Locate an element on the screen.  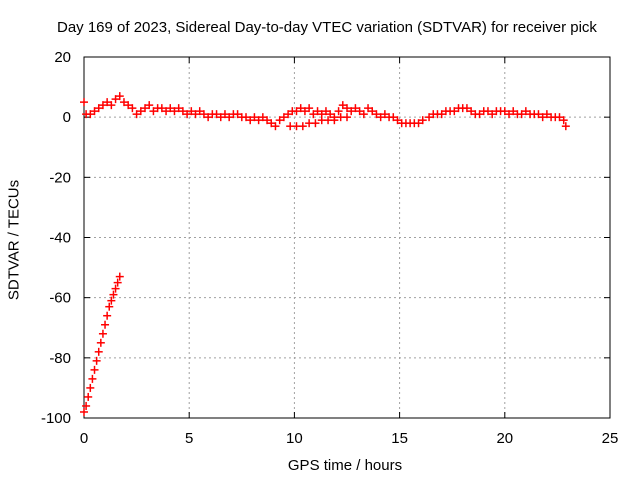
x-tick-label: 20 is located at coordinates (504, 438).